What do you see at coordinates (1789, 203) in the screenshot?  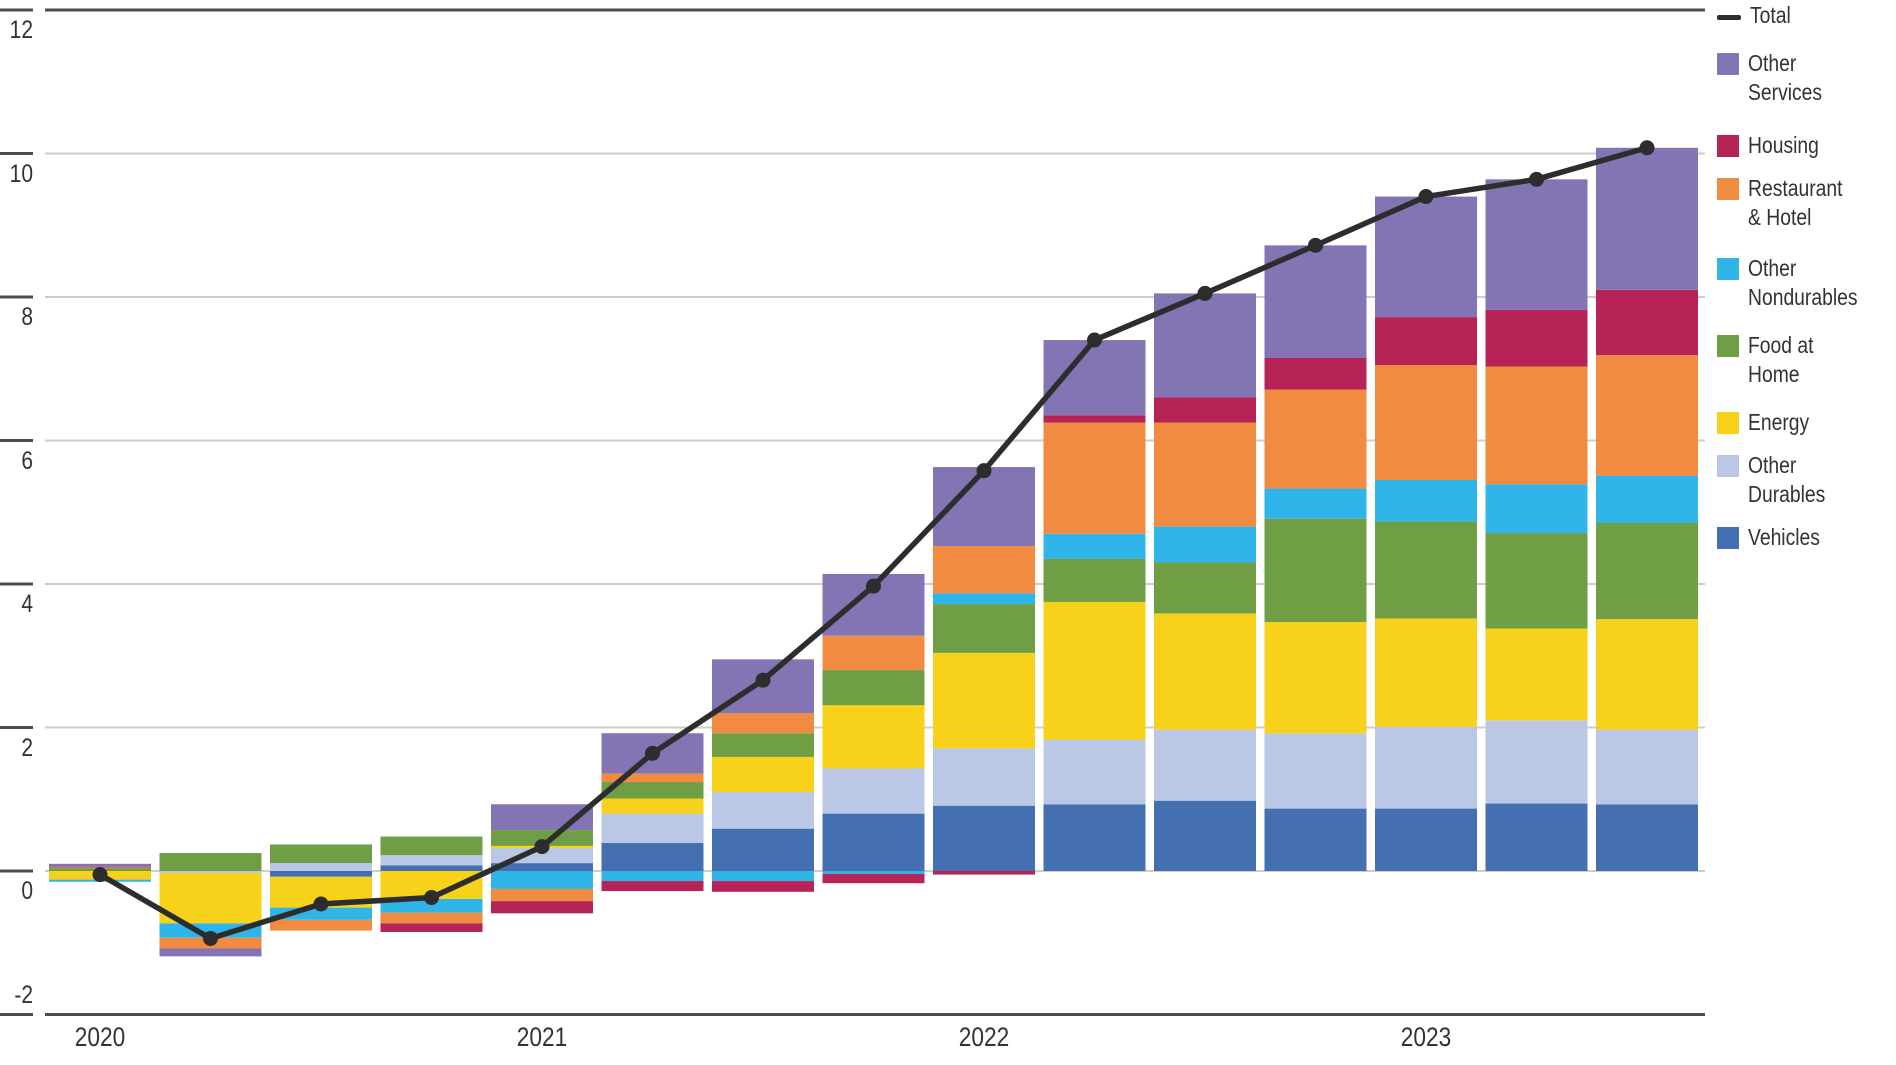 I see `legend-item-restaurant-hotel: Restaurant & Hotel` at bounding box center [1789, 203].